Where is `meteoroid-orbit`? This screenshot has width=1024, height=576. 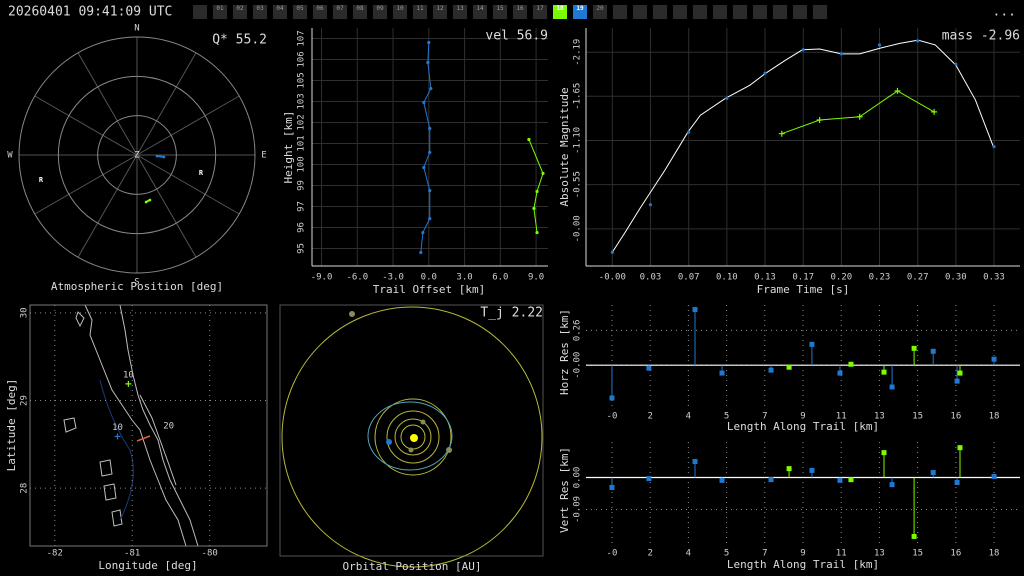
meteoroid-orbit is located at coordinates (410, 436).